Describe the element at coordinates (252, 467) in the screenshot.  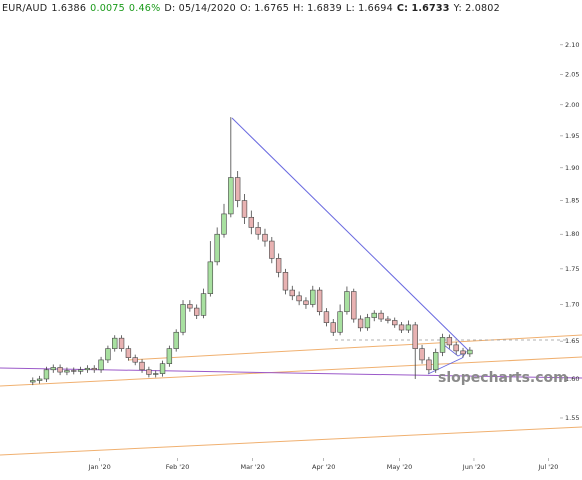
I see `x-tick-label: Mar '20` at that location.